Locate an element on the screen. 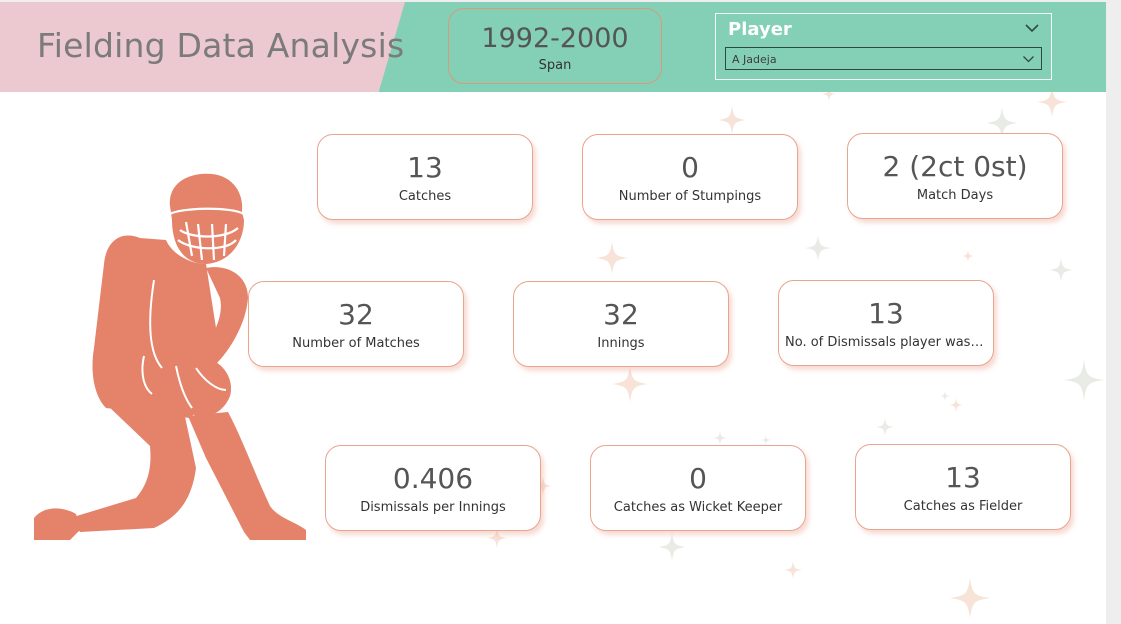 This screenshot has width=1121, height=624. span-value: 1992-2000 is located at coordinates (555, 38).